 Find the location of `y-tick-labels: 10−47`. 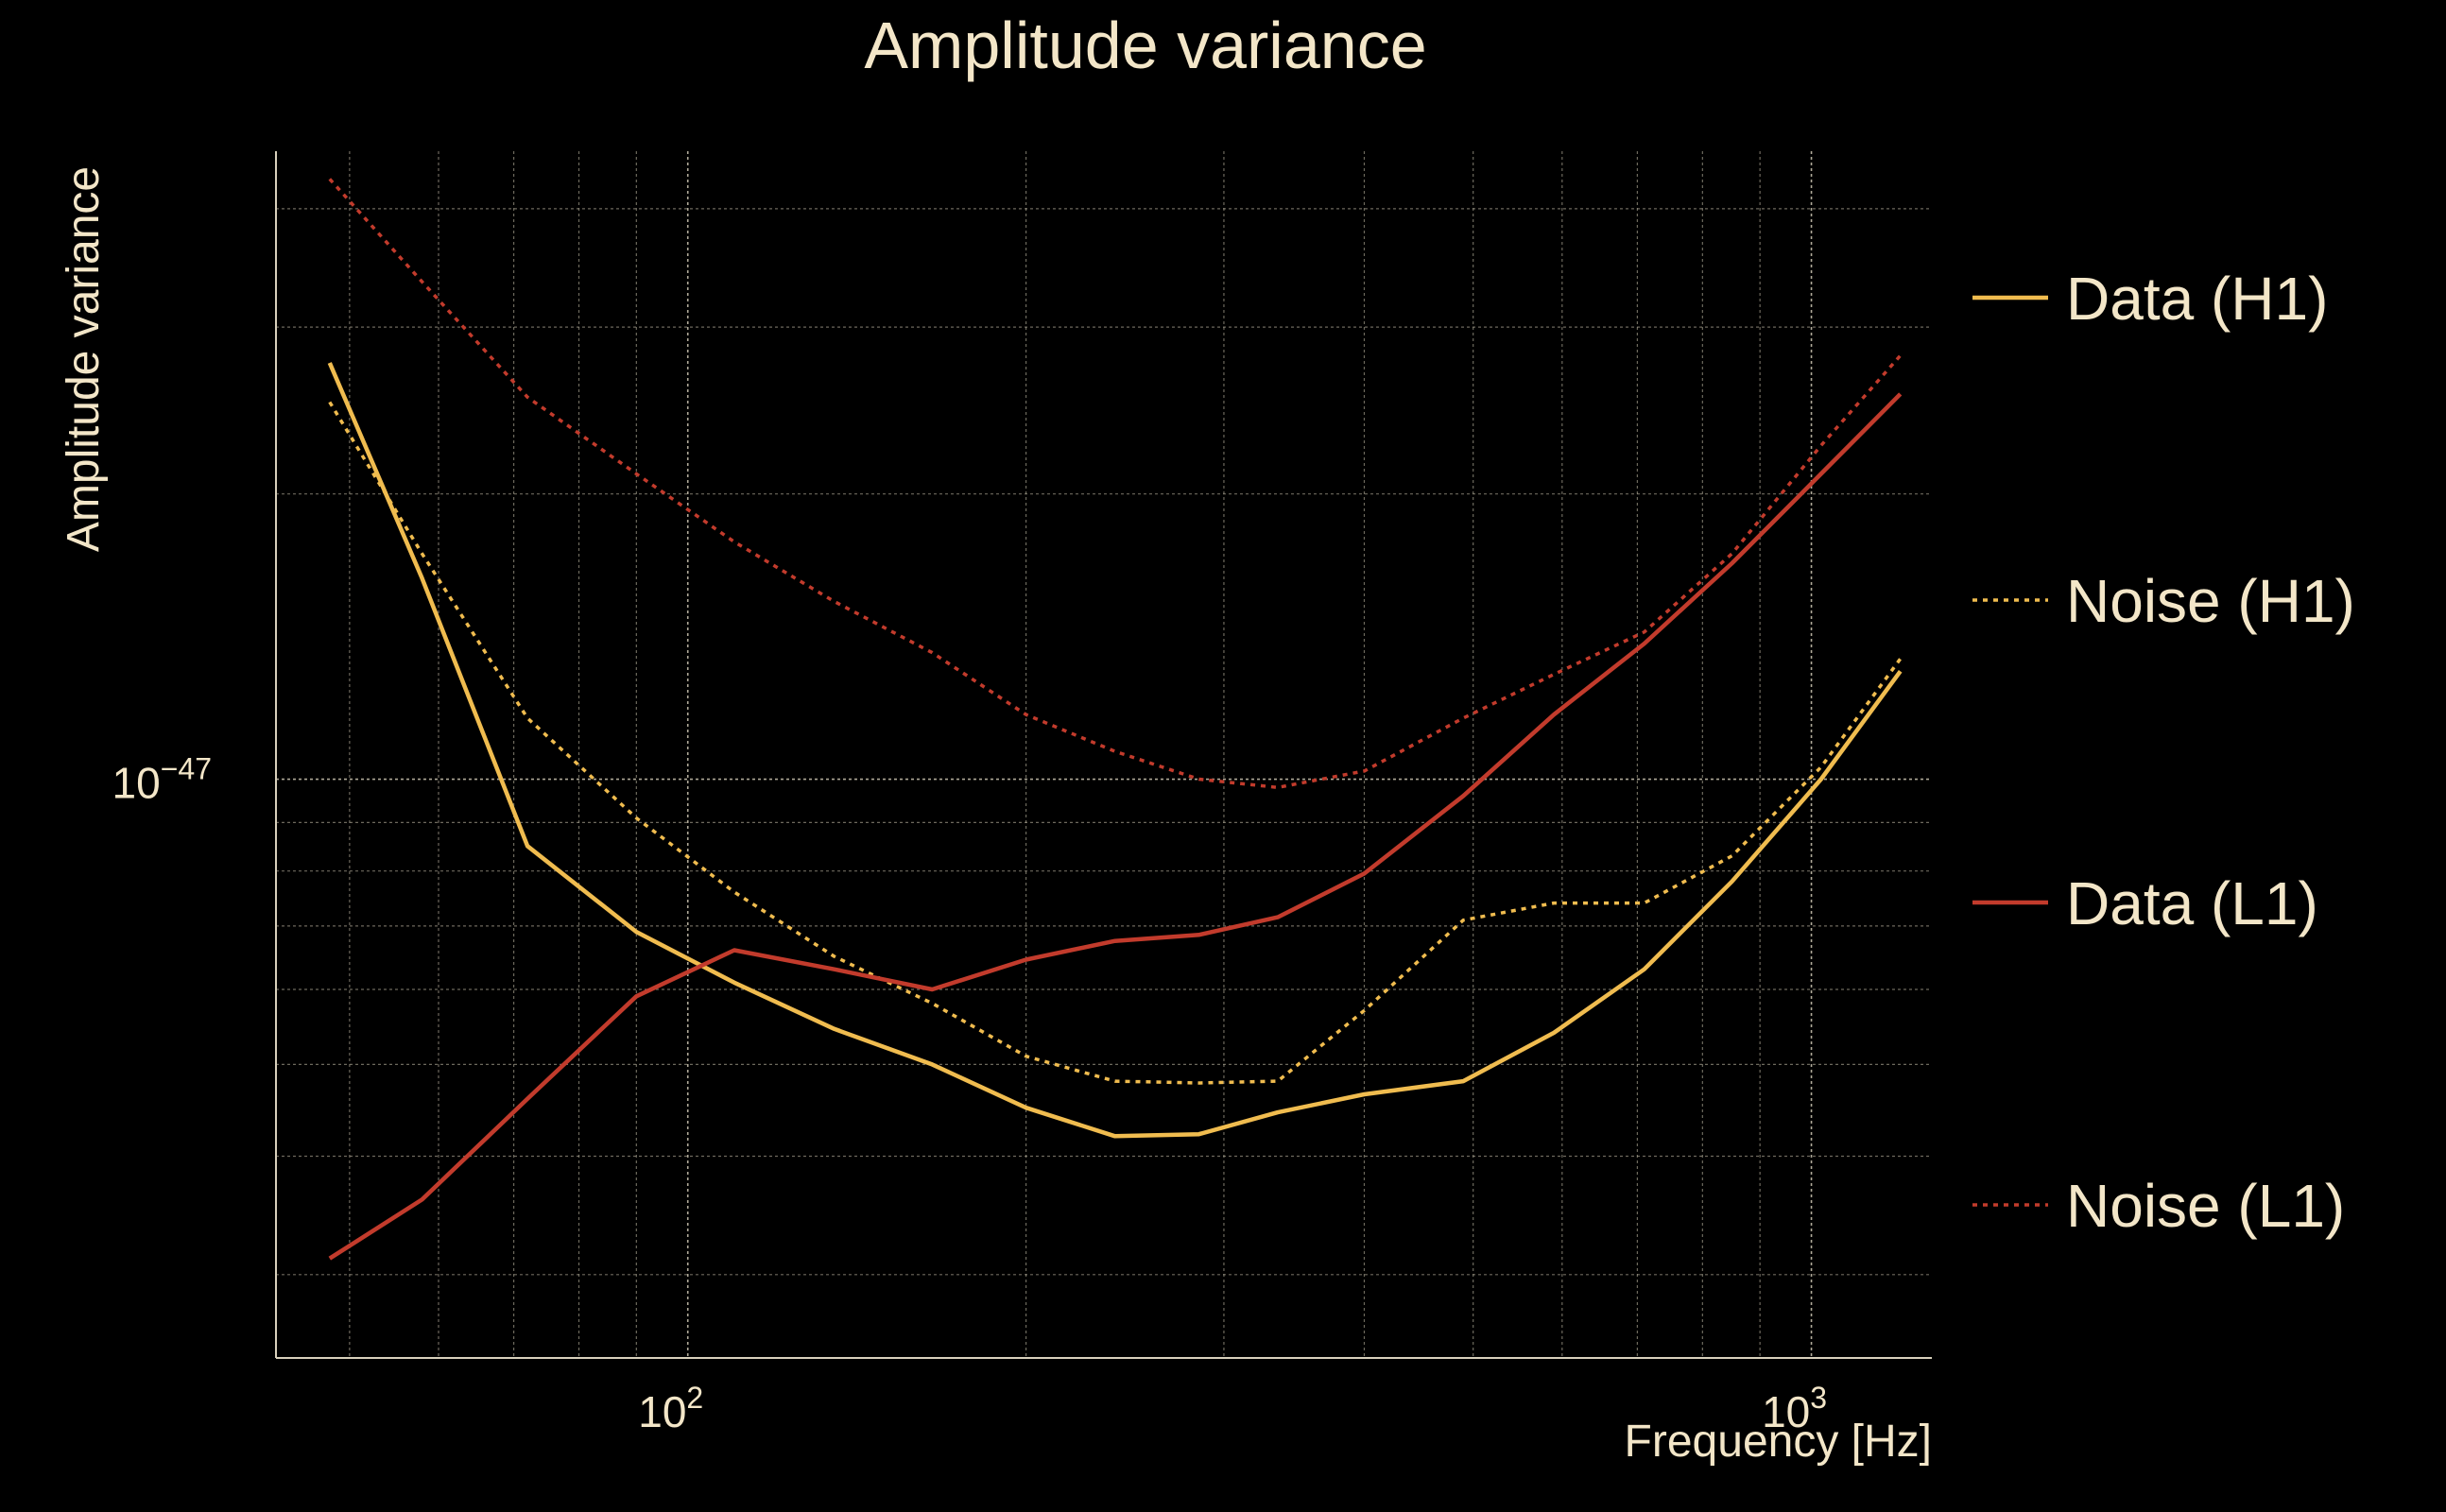

y-tick-labels: 10−47 is located at coordinates (162, 780).